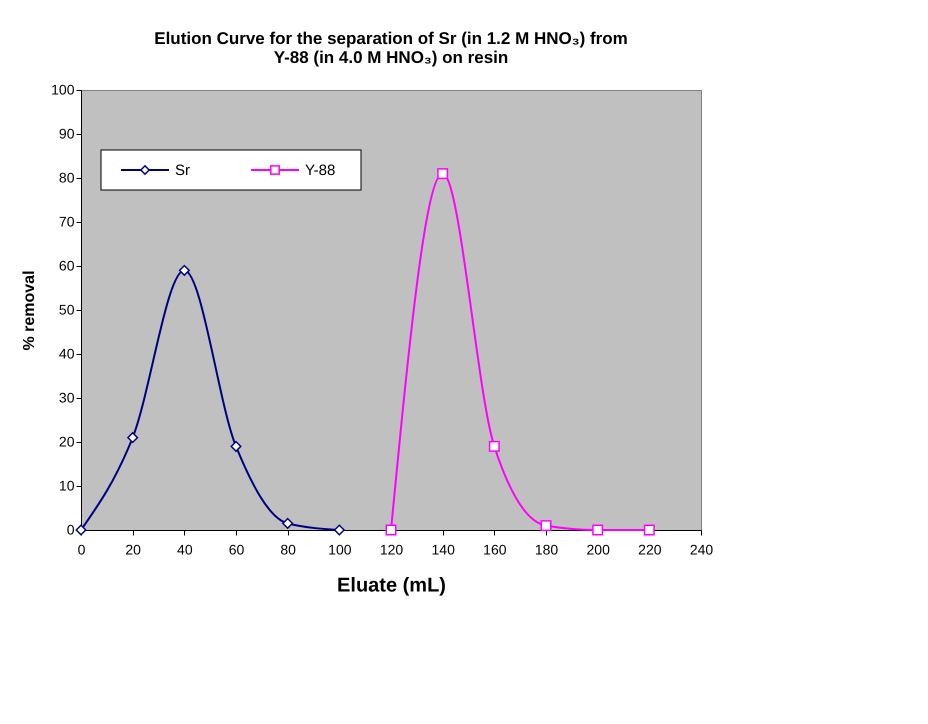  Describe the element at coordinates (495, 550) in the screenshot. I see `x-tick-label: 160` at that location.